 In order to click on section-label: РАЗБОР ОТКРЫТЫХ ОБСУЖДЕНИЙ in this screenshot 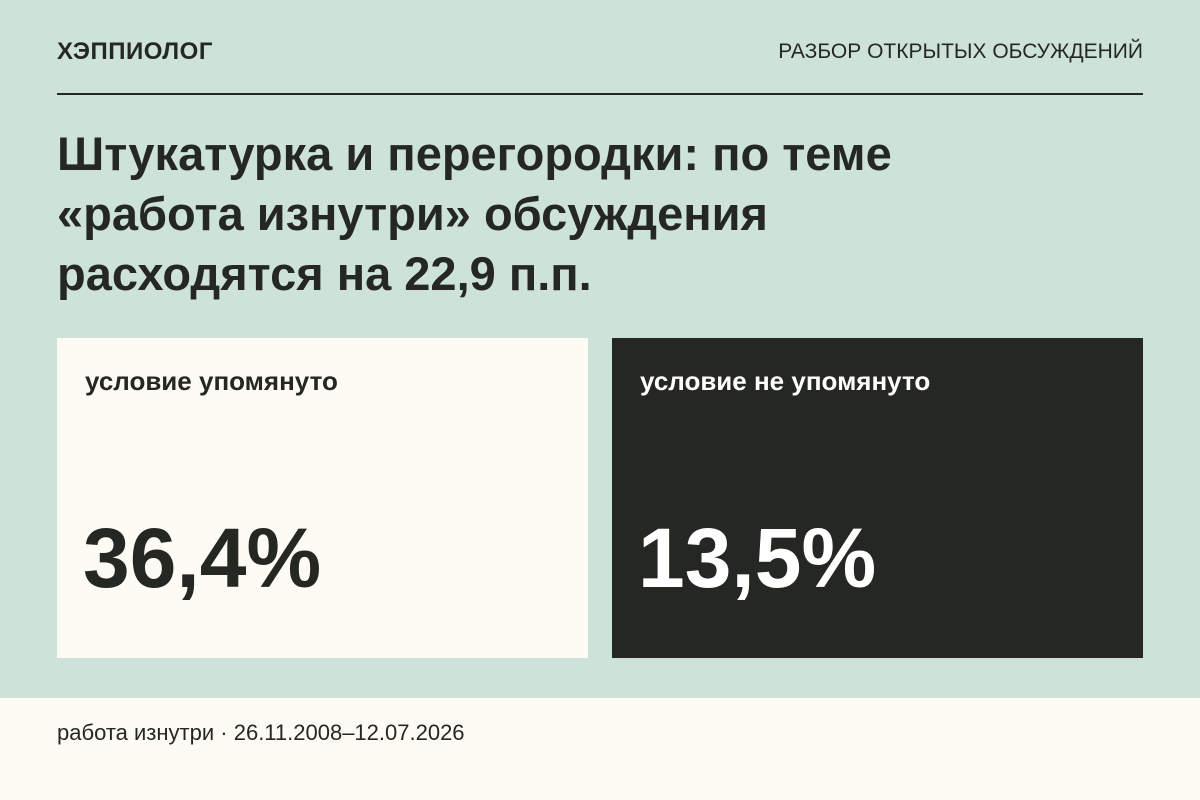, I will do `click(960, 51)`.